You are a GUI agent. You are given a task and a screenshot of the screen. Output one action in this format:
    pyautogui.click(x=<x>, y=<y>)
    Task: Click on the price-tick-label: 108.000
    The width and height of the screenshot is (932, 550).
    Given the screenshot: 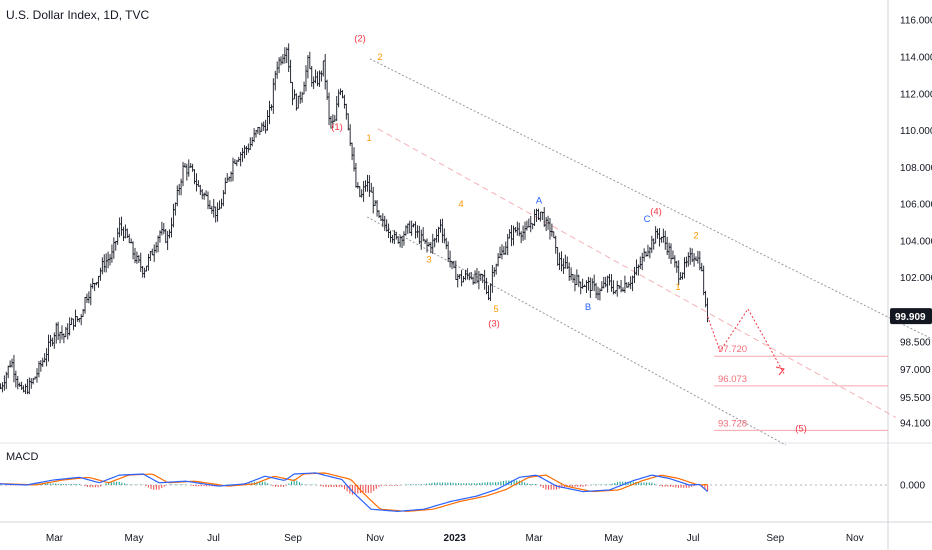 What is the action you would take?
    pyautogui.click(x=916, y=168)
    